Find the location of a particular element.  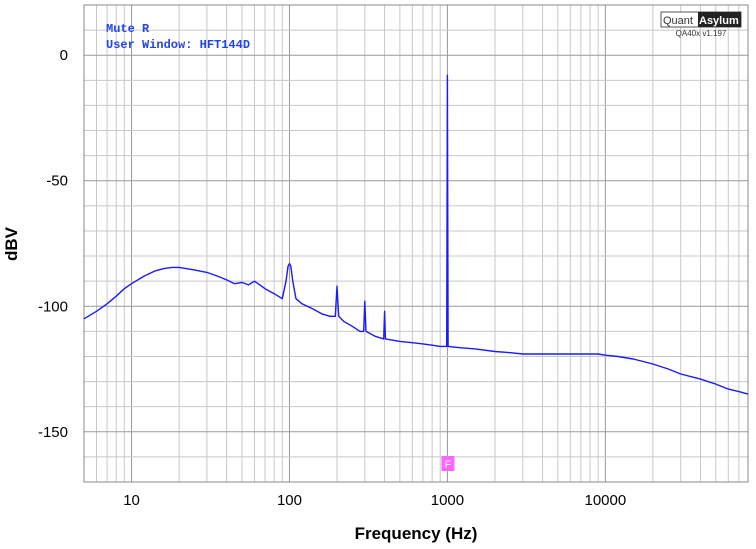

logo-asylum: Asylum is located at coordinates (719, 21).